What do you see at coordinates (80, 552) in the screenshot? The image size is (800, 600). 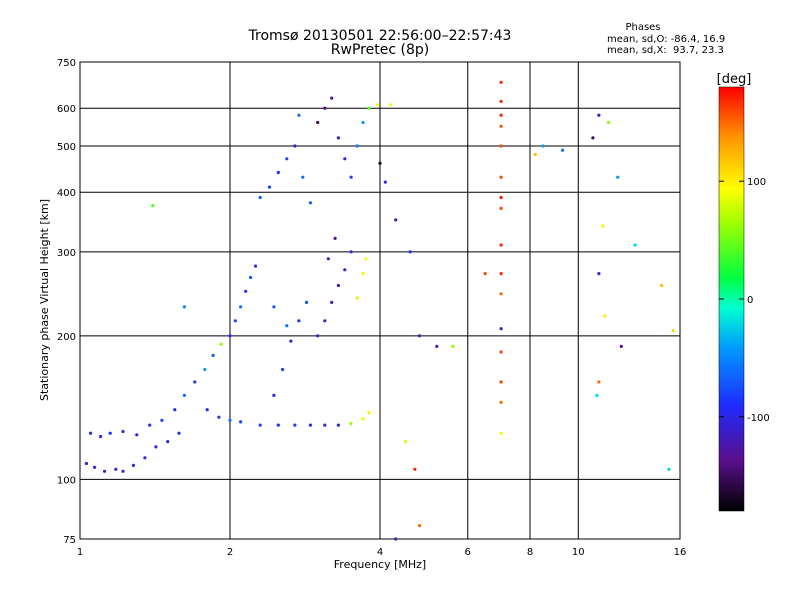 I see `x-tick-label: 1` at bounding box center [80, 552].